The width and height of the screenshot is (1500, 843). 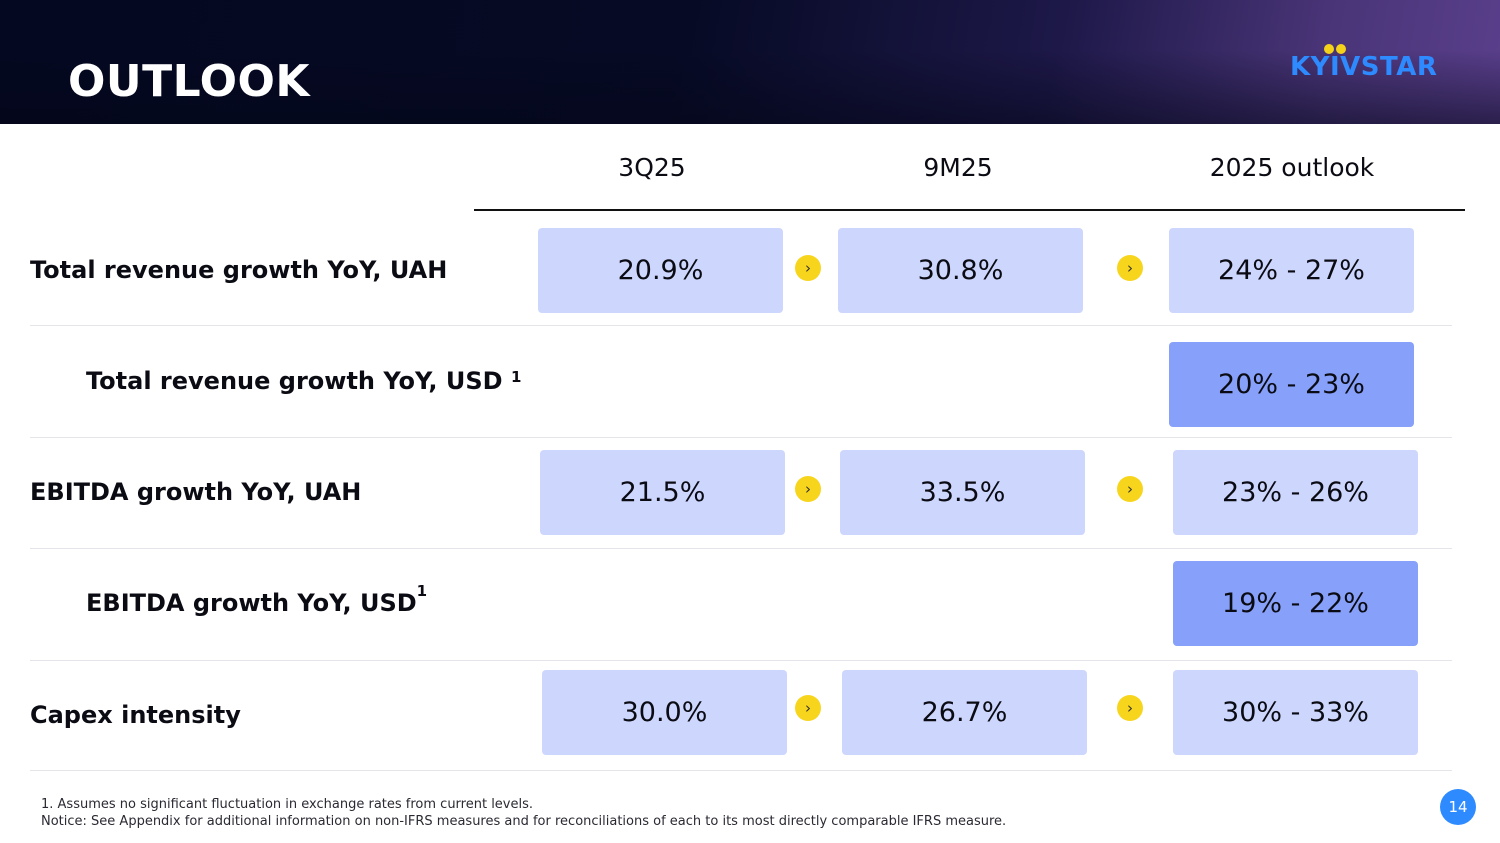 What do you see at coordinates (239, 270) in the screenshot?
I see `row-label-revenue-uah: Total revenue growth YoY, UAH` at bounding box center [239, 270].